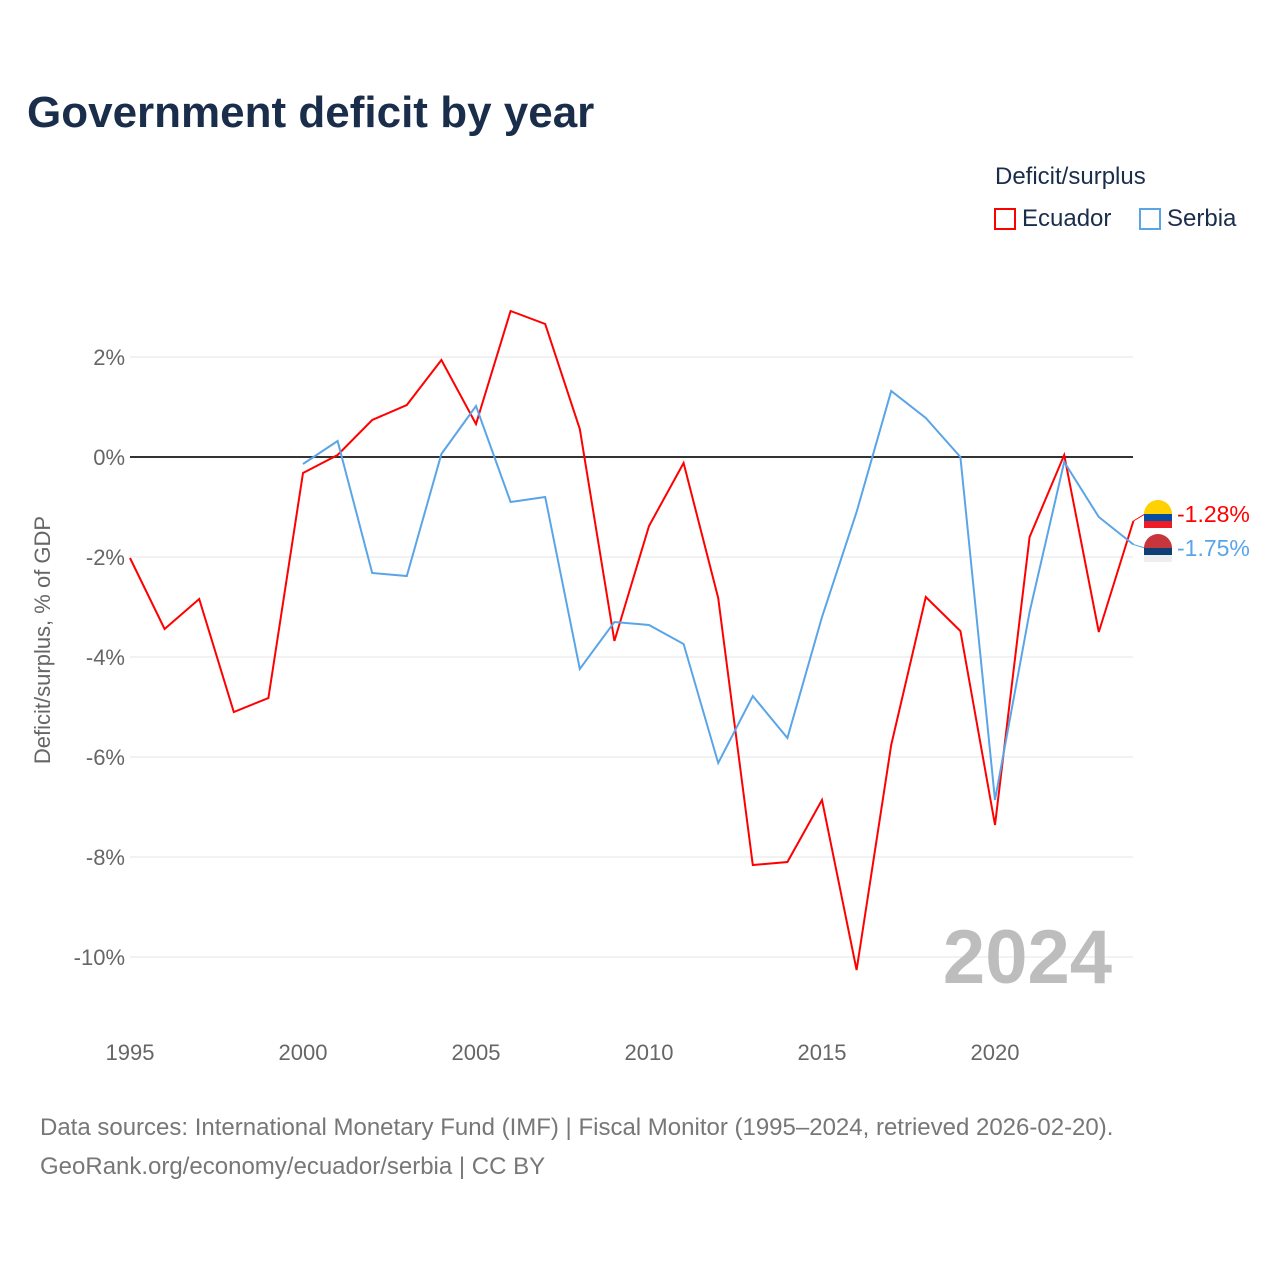 The width and height of the screenshot is (1280, 1280). Describe the element at coordinates (1150, 219) in the screenshot. I see `legend-swatch-serbia` at that location.